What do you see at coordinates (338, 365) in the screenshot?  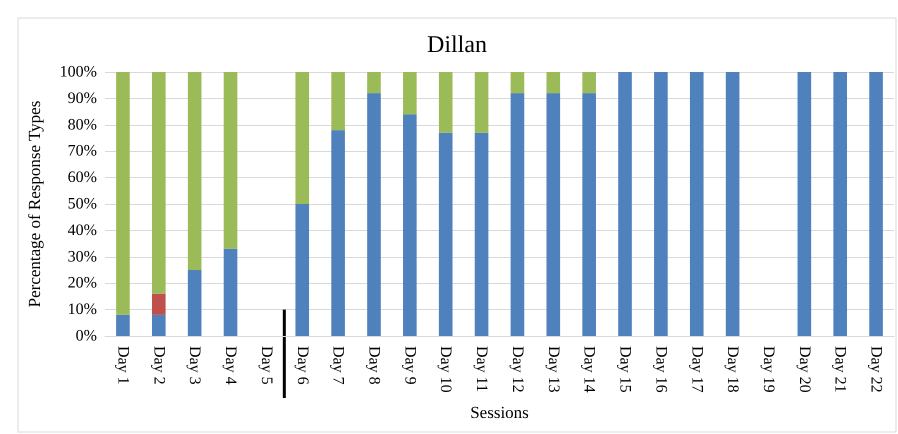 I see `x-tick-label: Day 7` at bounding box center [338, 365].